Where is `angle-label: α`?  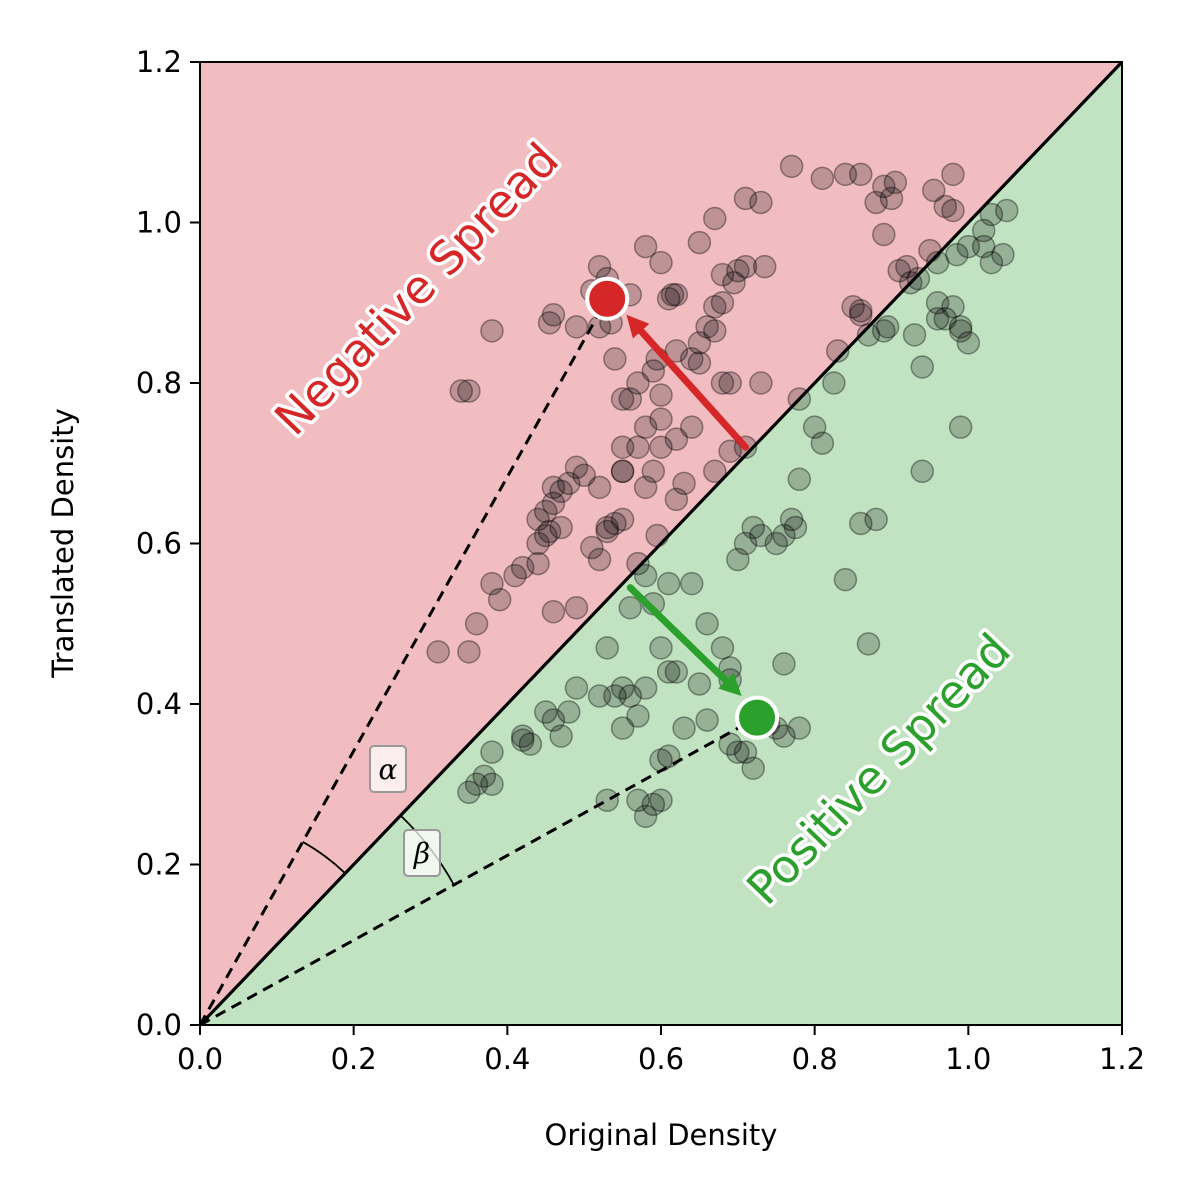
angle-label: α is located at coordinates (388, 769).